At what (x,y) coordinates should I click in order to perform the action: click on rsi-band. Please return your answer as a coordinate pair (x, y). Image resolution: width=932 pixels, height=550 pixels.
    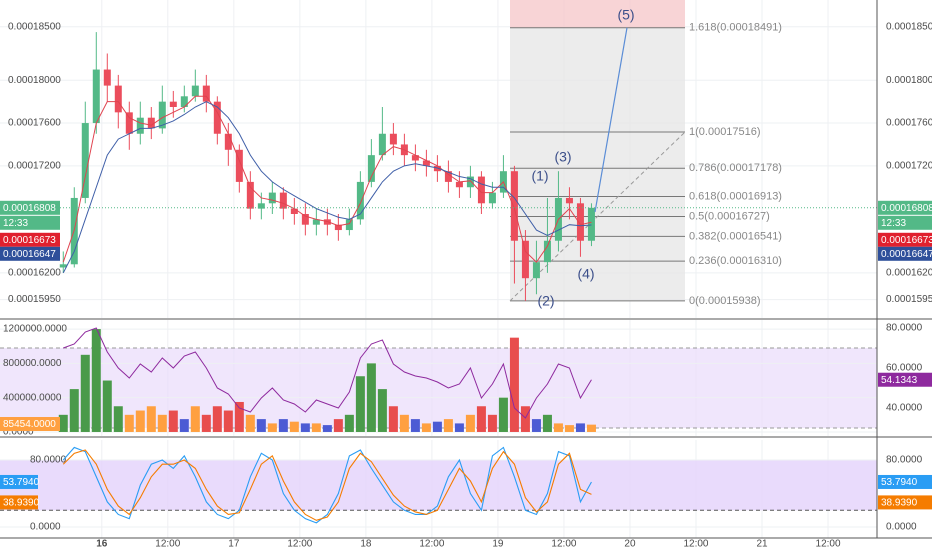
    Looking at the image, I should click on (438, 388).